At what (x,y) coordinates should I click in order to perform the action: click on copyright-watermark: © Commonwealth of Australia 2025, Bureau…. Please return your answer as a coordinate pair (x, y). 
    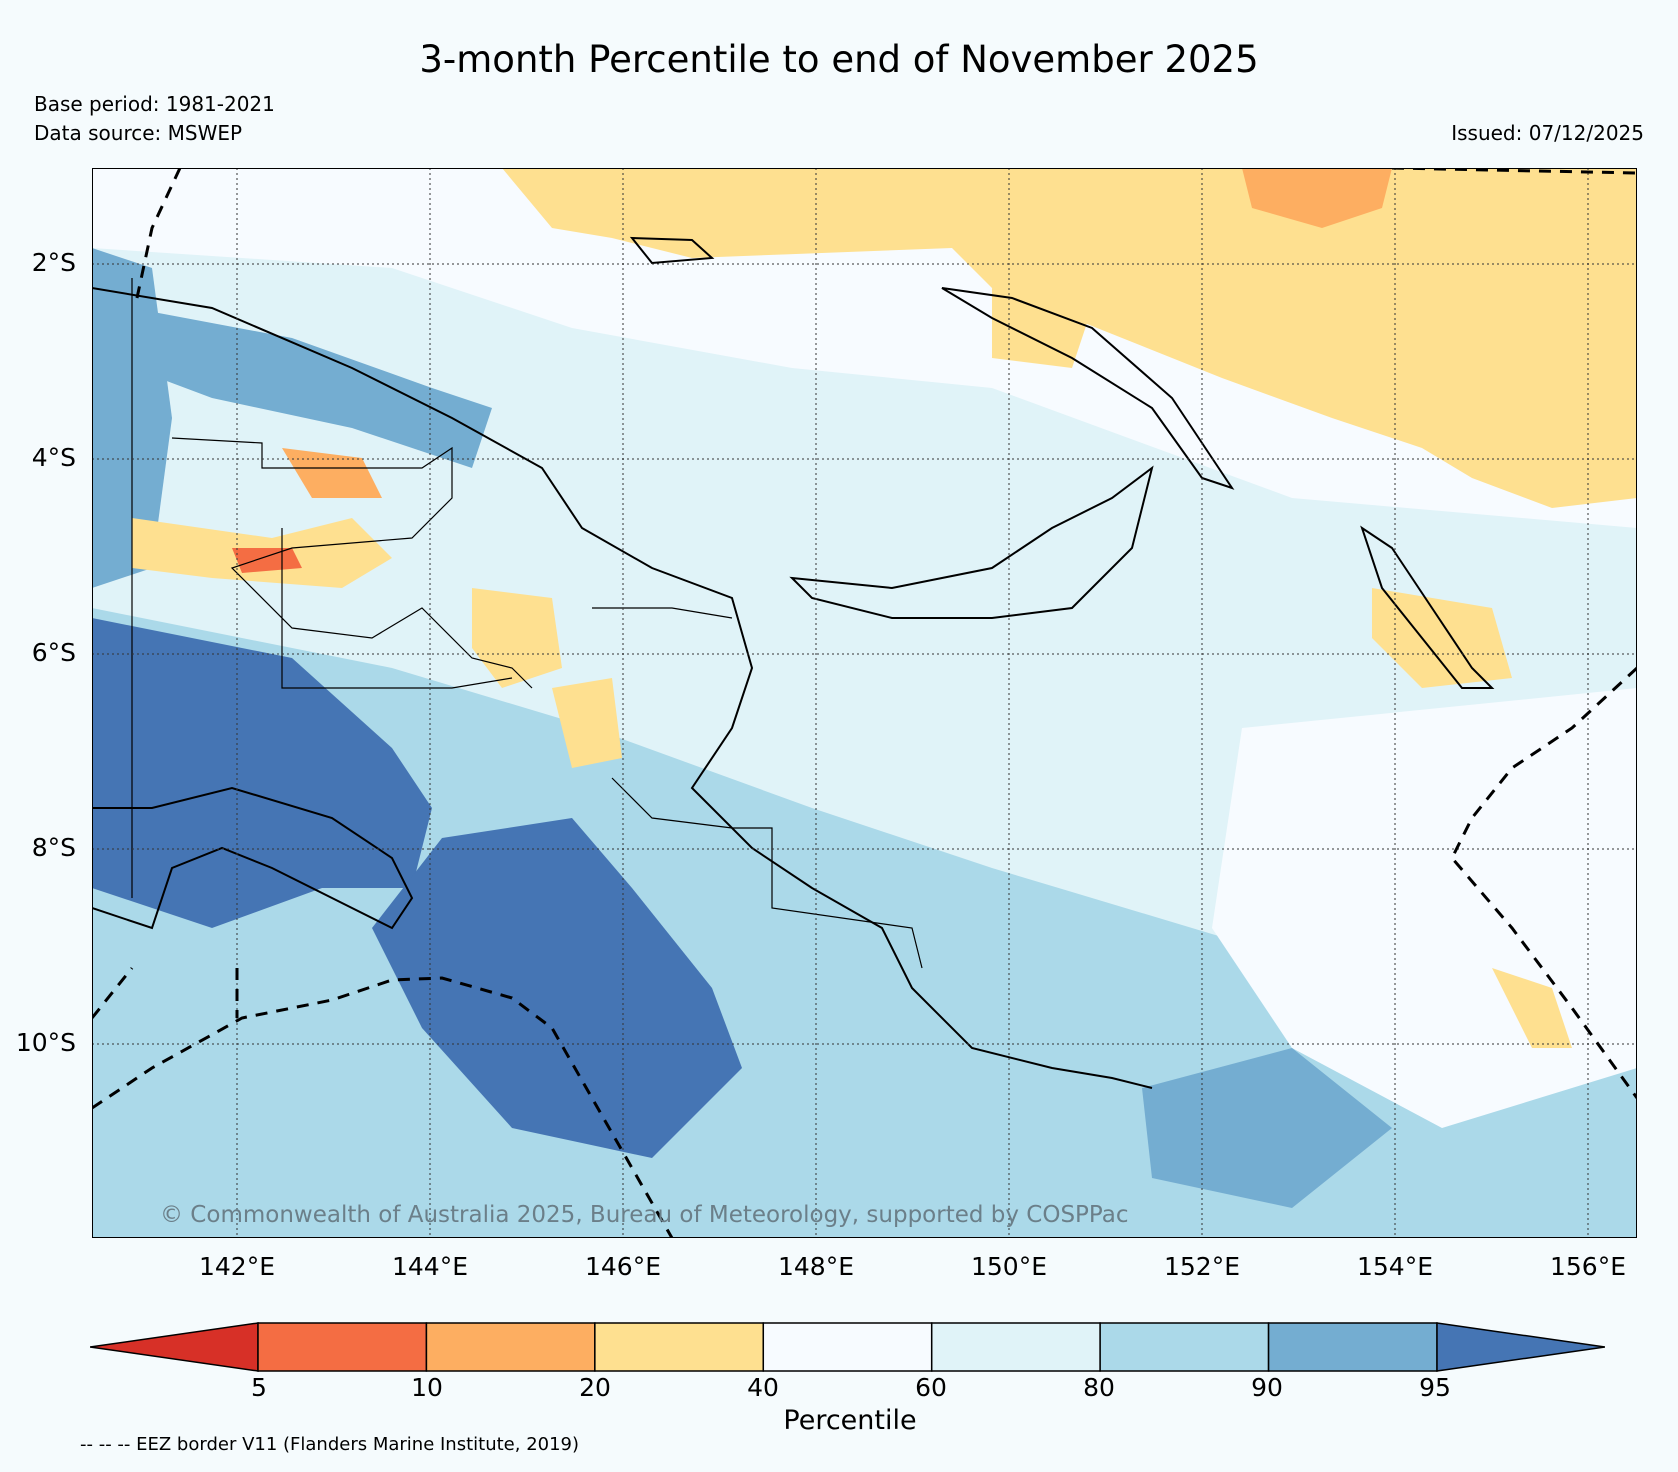
    Looking at the image, I should click on (644, 1215).